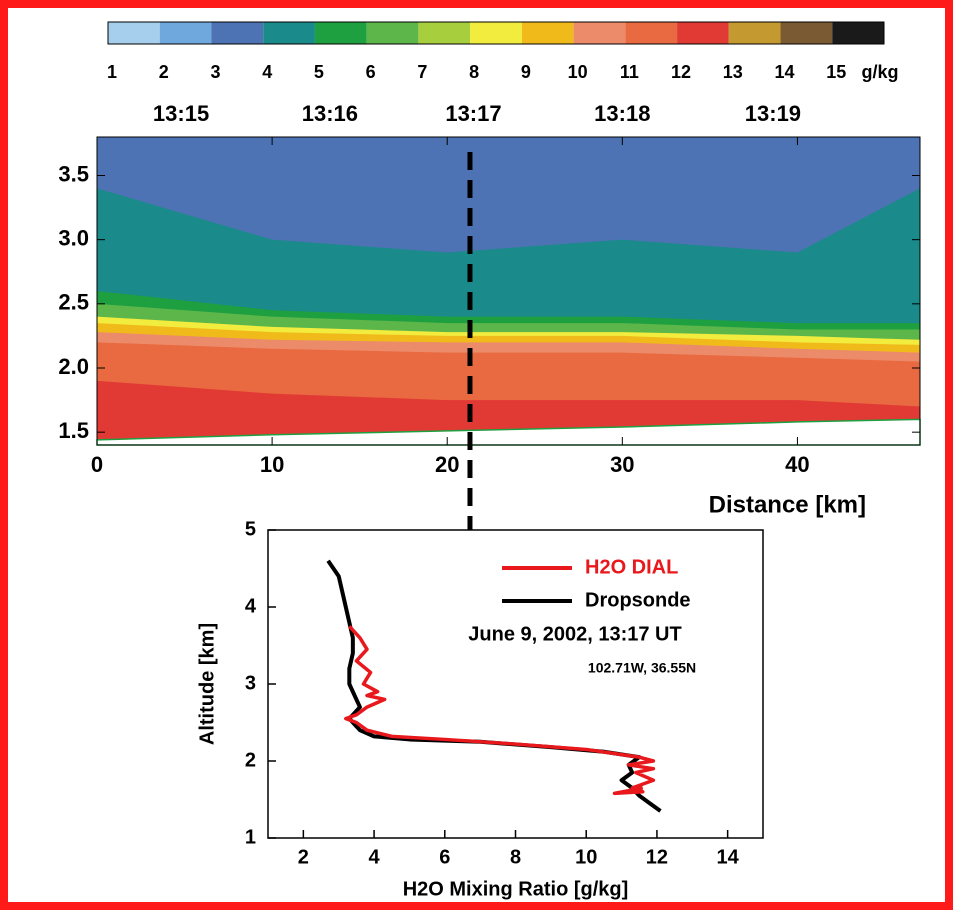 Image resolution: width=953 pixels, height=910 pixels. I want to click on colorbar-label: 8, so click(474, 72).